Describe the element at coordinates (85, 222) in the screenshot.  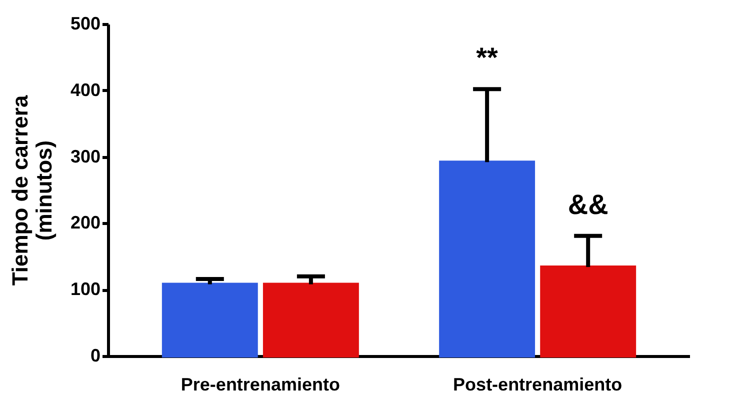
I see `y-tick-label: 200` at that location.